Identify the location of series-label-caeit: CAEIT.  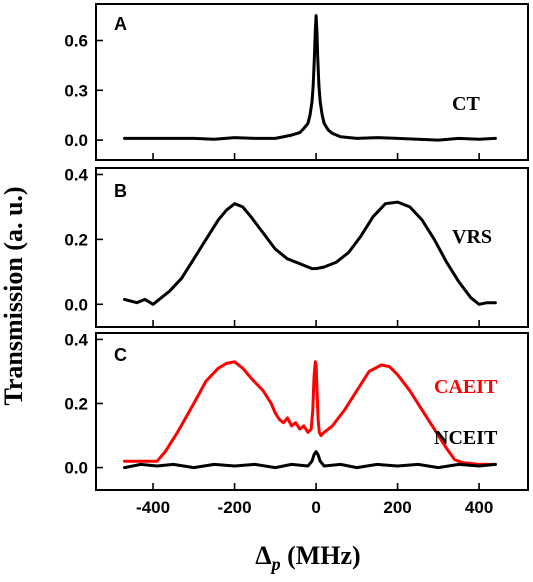
(466, 387).